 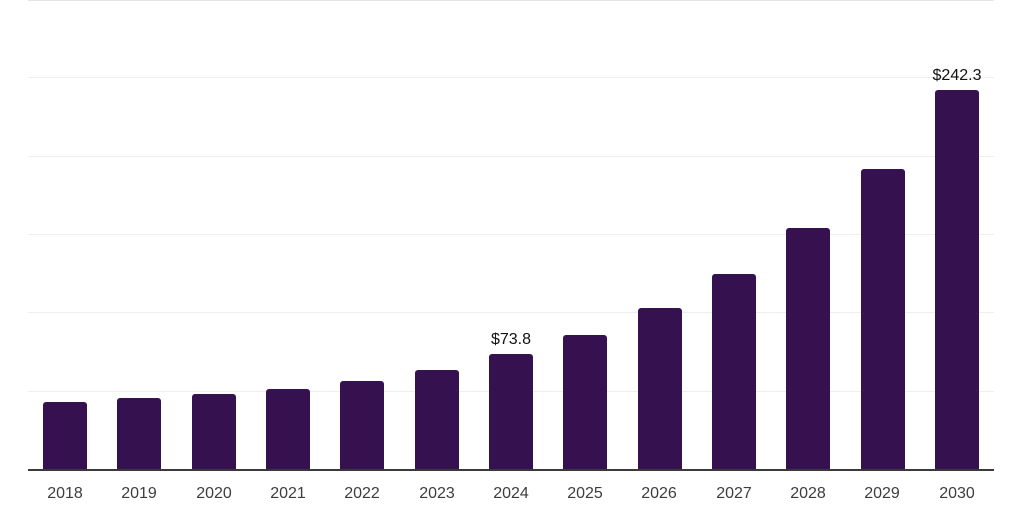 What do you see at coordinates (511, 412) in the screenshot?
I see `bar-2024` at bounding box center [511, 412].